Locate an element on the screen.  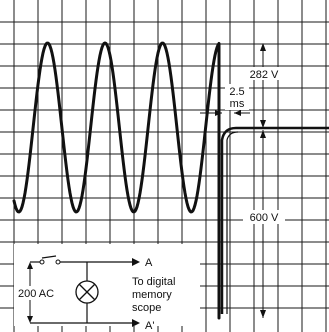
step-voltage-dimension: 600 V is located at coordinates (264, 224).